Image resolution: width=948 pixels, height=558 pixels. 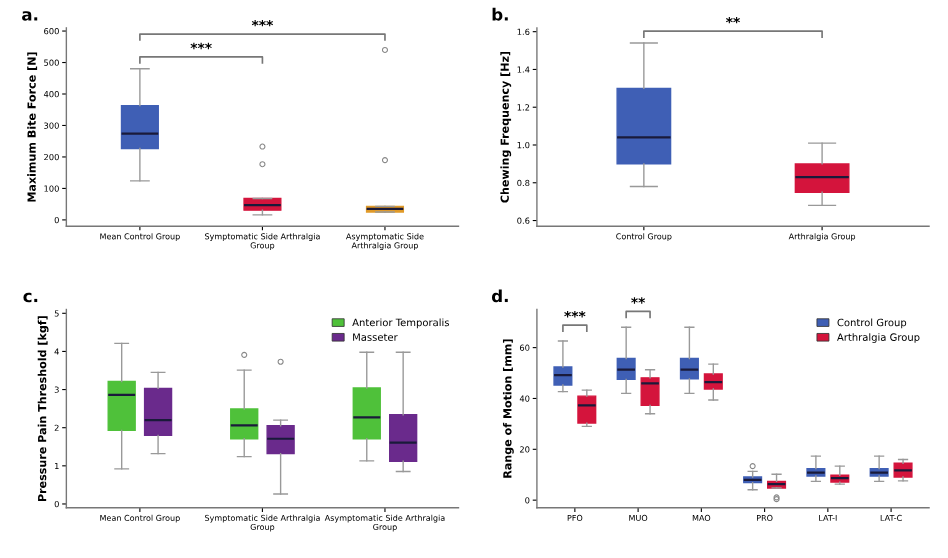 What do you see at coordinates (30, 297) in the screenshot?
I see `text: c.` at bounding box center [30, 297].